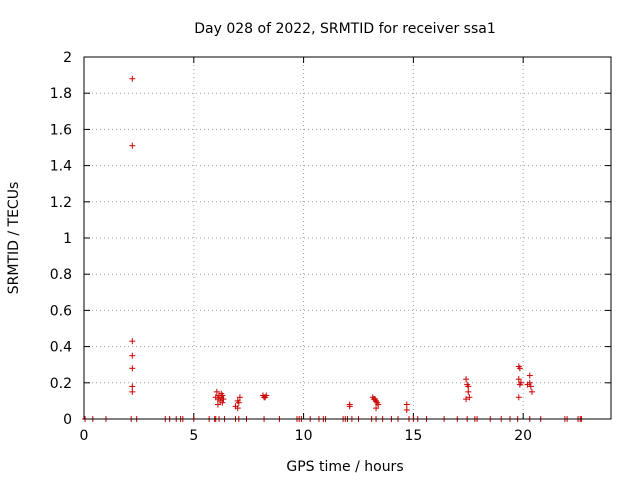  Describe the element at coordinates (61, 348) in the screenshot. I see `y-tick-label: 0.4` at that location.